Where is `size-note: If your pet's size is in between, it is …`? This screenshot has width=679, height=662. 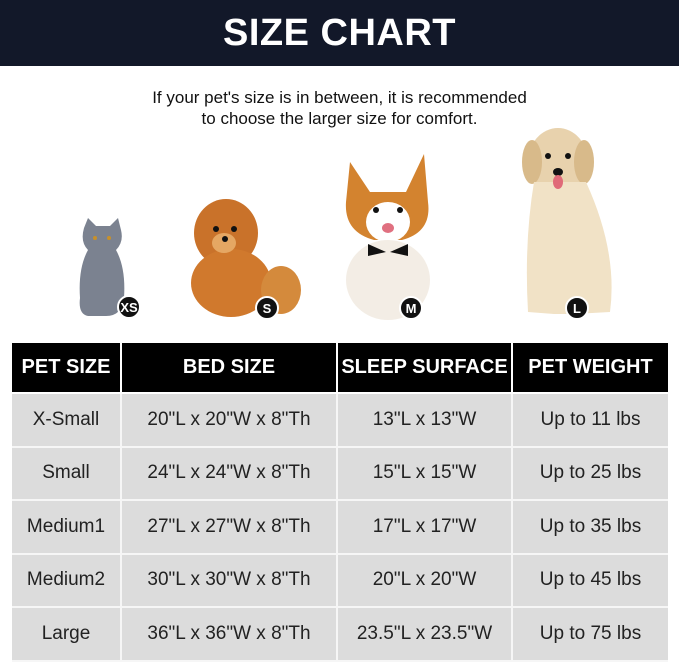
size-note: If your pet's size is in between, it is … is located at coordinates (339, 108).